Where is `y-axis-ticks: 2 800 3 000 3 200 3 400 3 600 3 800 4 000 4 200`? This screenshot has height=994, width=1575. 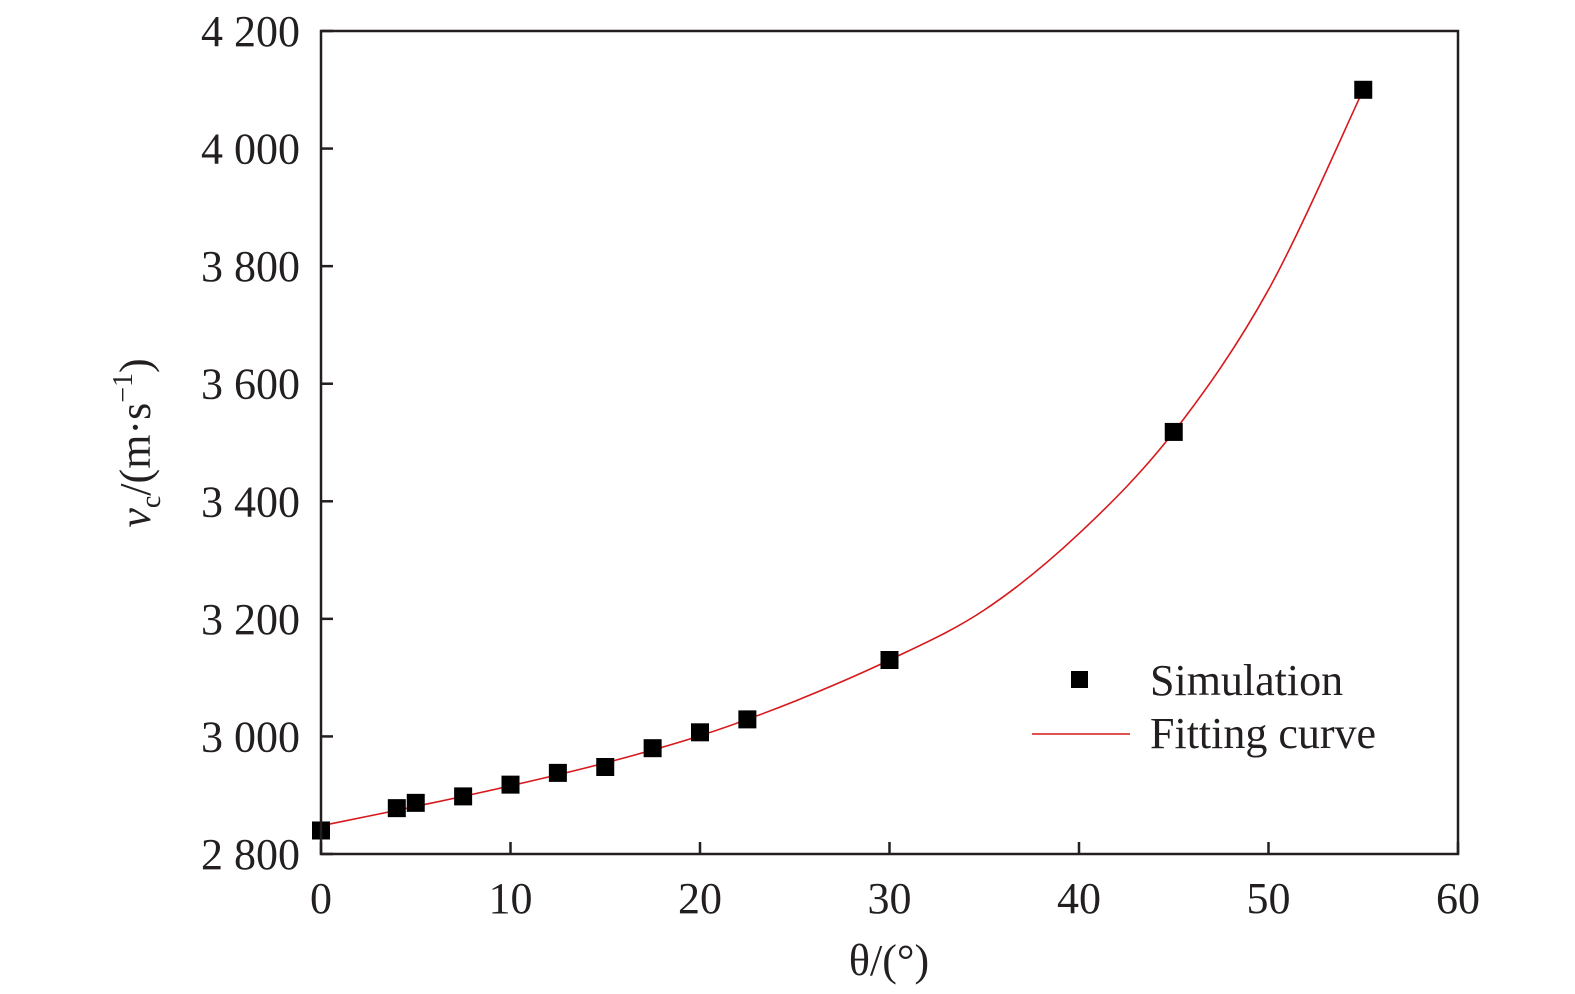 y-axis-ticks: 2 800 3 000 3 200 3 400 3 600 3 800 4 000 4 200 is located at coordinates (267, 443).